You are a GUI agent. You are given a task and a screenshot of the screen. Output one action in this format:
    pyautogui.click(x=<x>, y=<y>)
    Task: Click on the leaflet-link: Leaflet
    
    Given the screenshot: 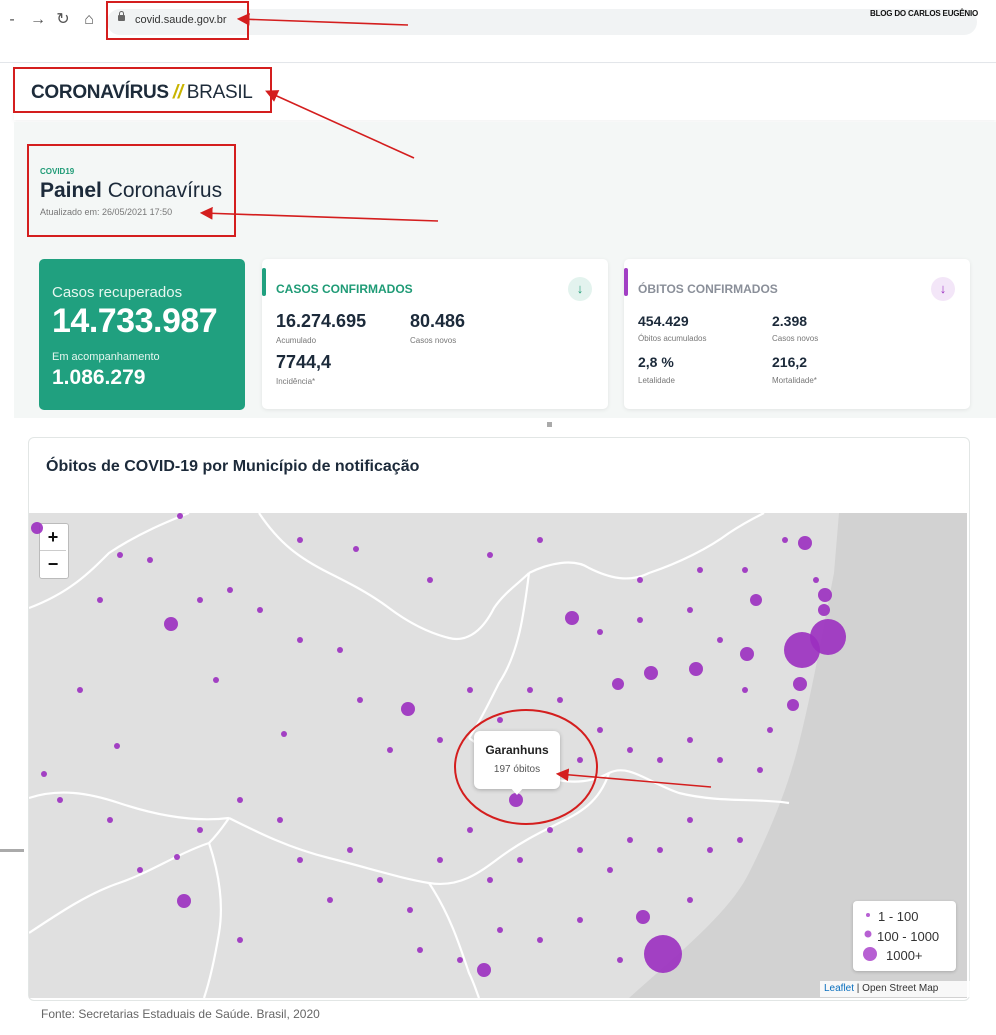 What is the action you would take?
    pyautogui.click(x=839, y=988)
    